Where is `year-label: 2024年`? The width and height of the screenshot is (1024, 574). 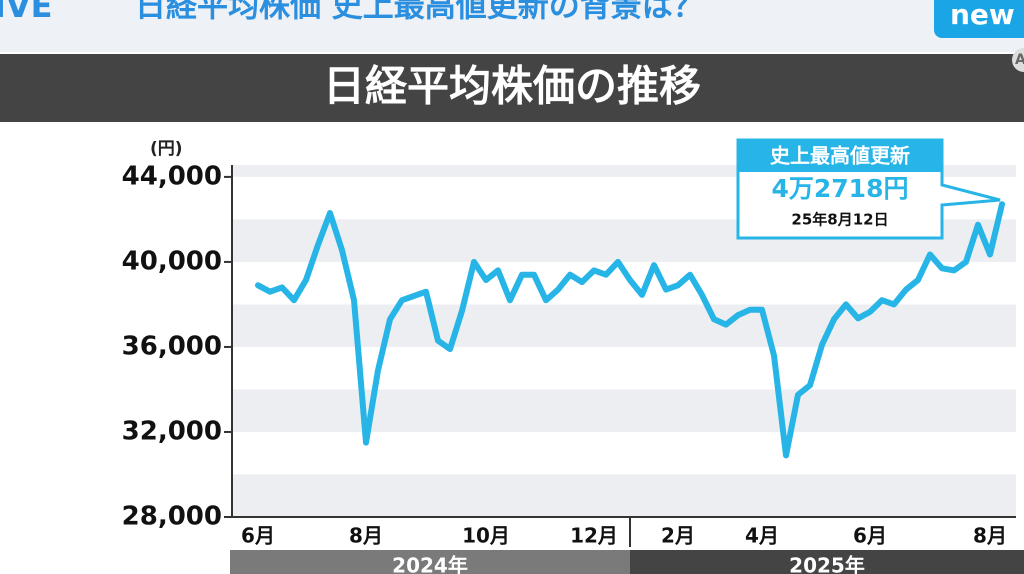
year-label: 2024年 is located at coordinates (430, 564).